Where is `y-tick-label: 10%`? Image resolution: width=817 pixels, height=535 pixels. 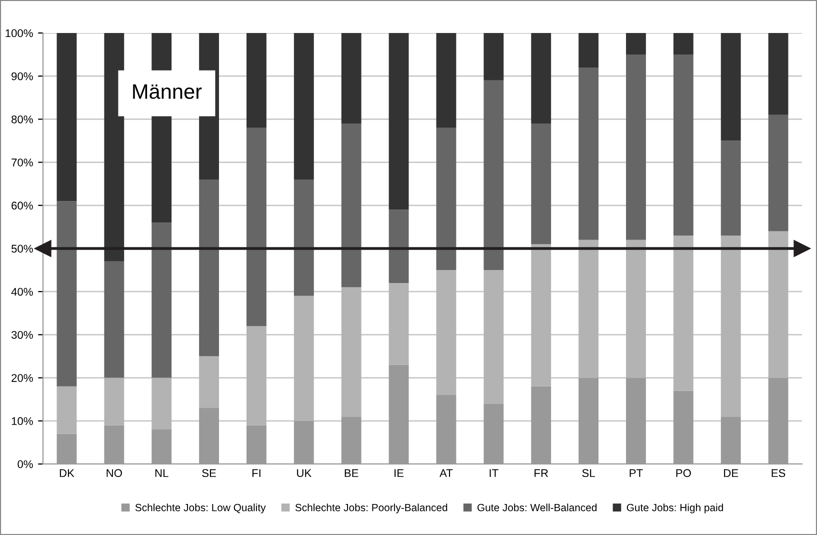 y-tick-label: 10% is located at coordinates (22, 421).